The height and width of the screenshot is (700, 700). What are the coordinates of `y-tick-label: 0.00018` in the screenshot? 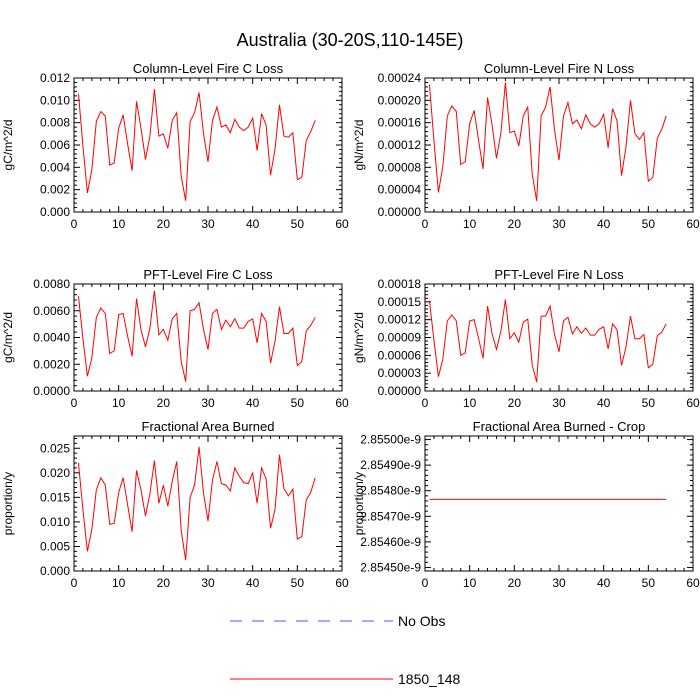 It's located at (400, 284).